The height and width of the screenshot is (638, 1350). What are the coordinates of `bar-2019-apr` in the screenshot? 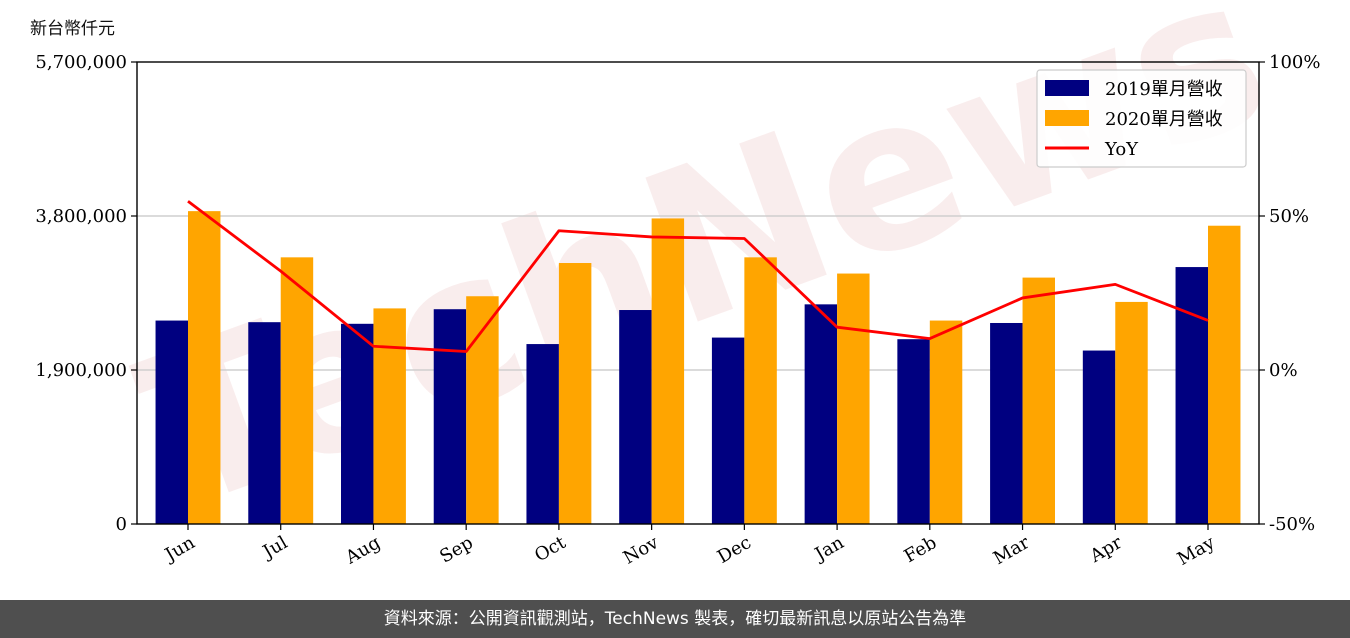 It's located at (1099, 437).